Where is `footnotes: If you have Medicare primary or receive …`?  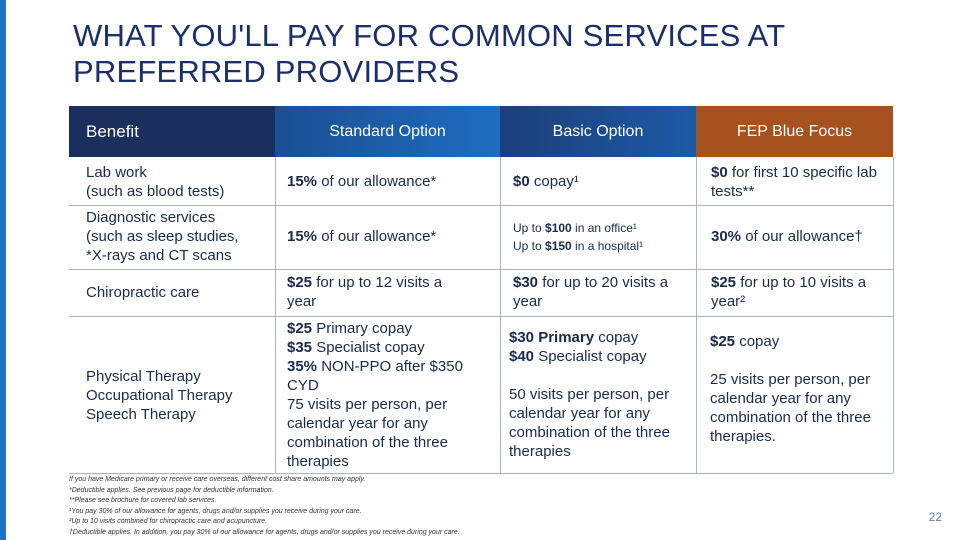 footnotes: If you have Medicare primary or receive … is located at coordinates (264, 506).